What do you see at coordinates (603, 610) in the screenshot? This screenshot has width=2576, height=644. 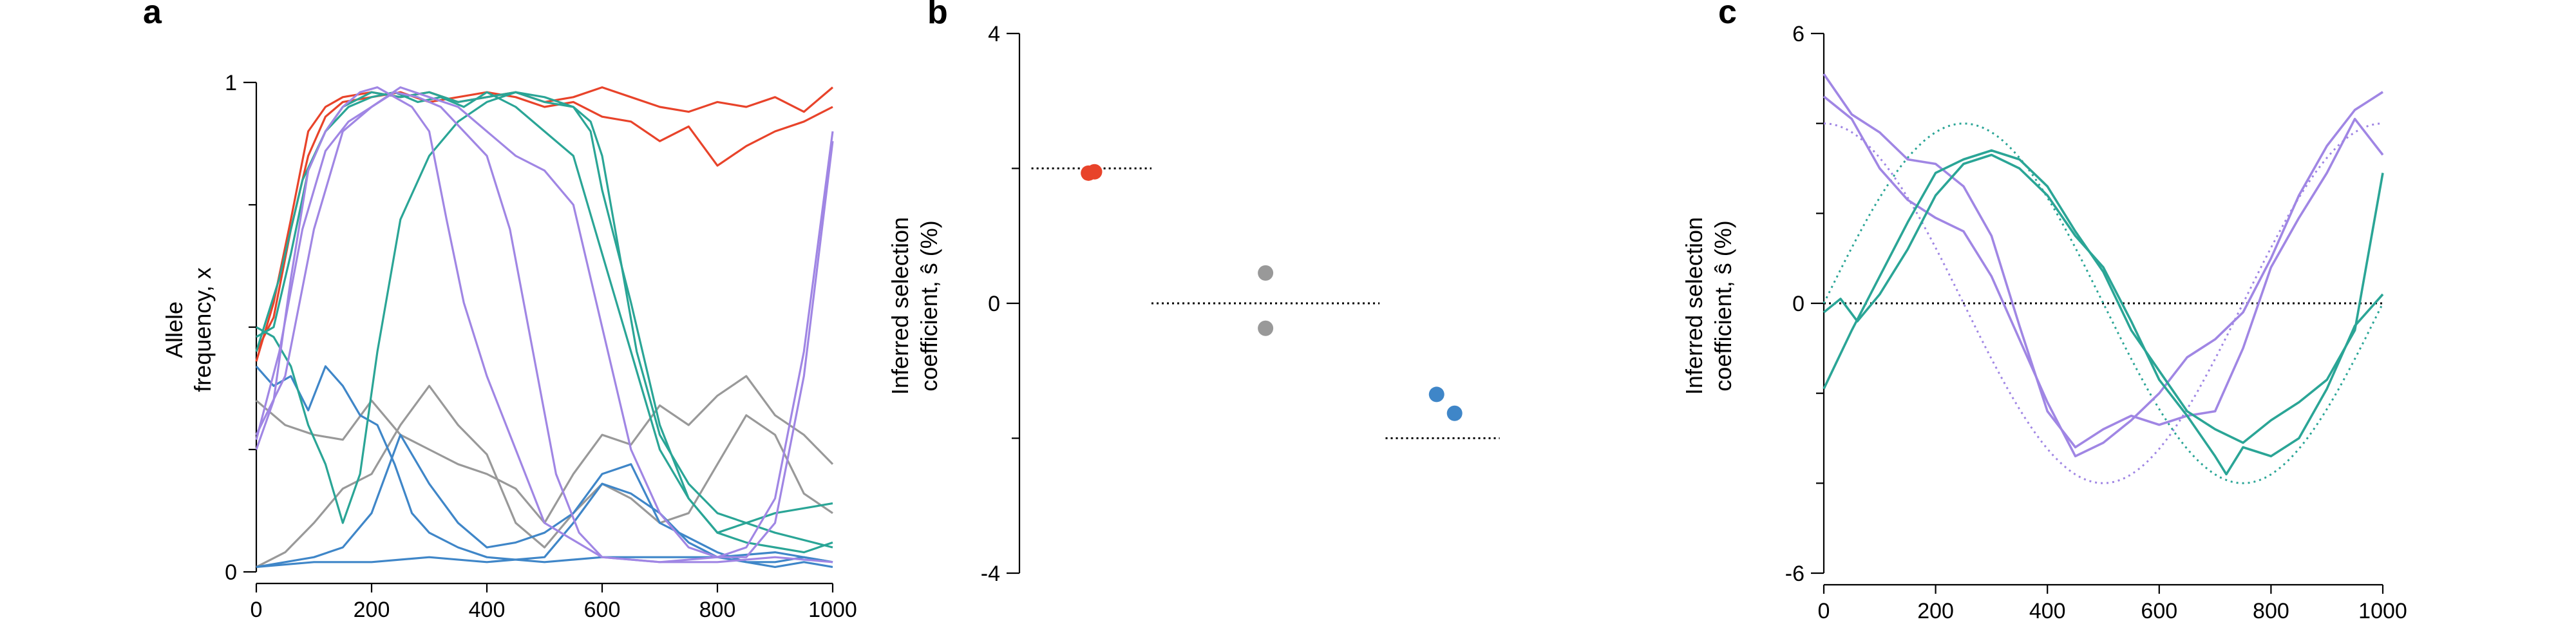 I see `panel-a-xtick-label: 600` at bounding box center [603, 610].